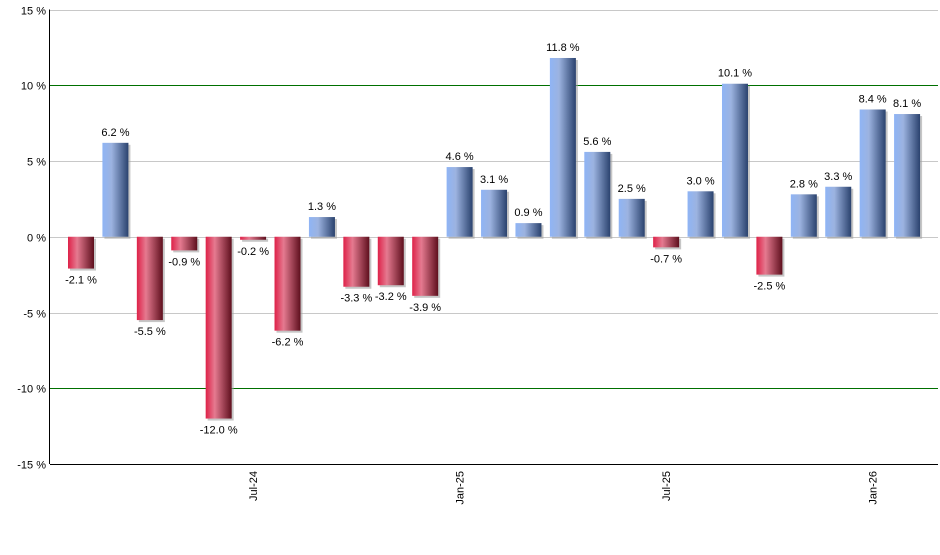  What do you see at coordinates (735, 74) in the screenshot?
I see `data-label: 10.1 %` at bounding box center [735, 74].